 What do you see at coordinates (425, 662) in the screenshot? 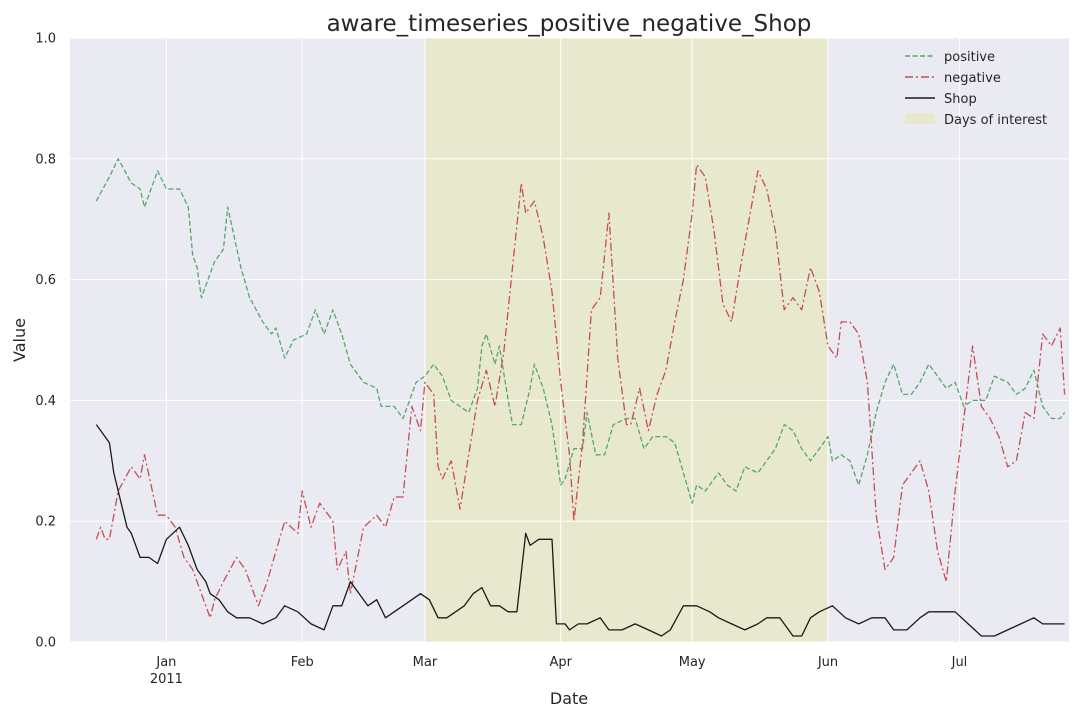
I see `x-tick-label: Mar` at bounding box center [425, 662].